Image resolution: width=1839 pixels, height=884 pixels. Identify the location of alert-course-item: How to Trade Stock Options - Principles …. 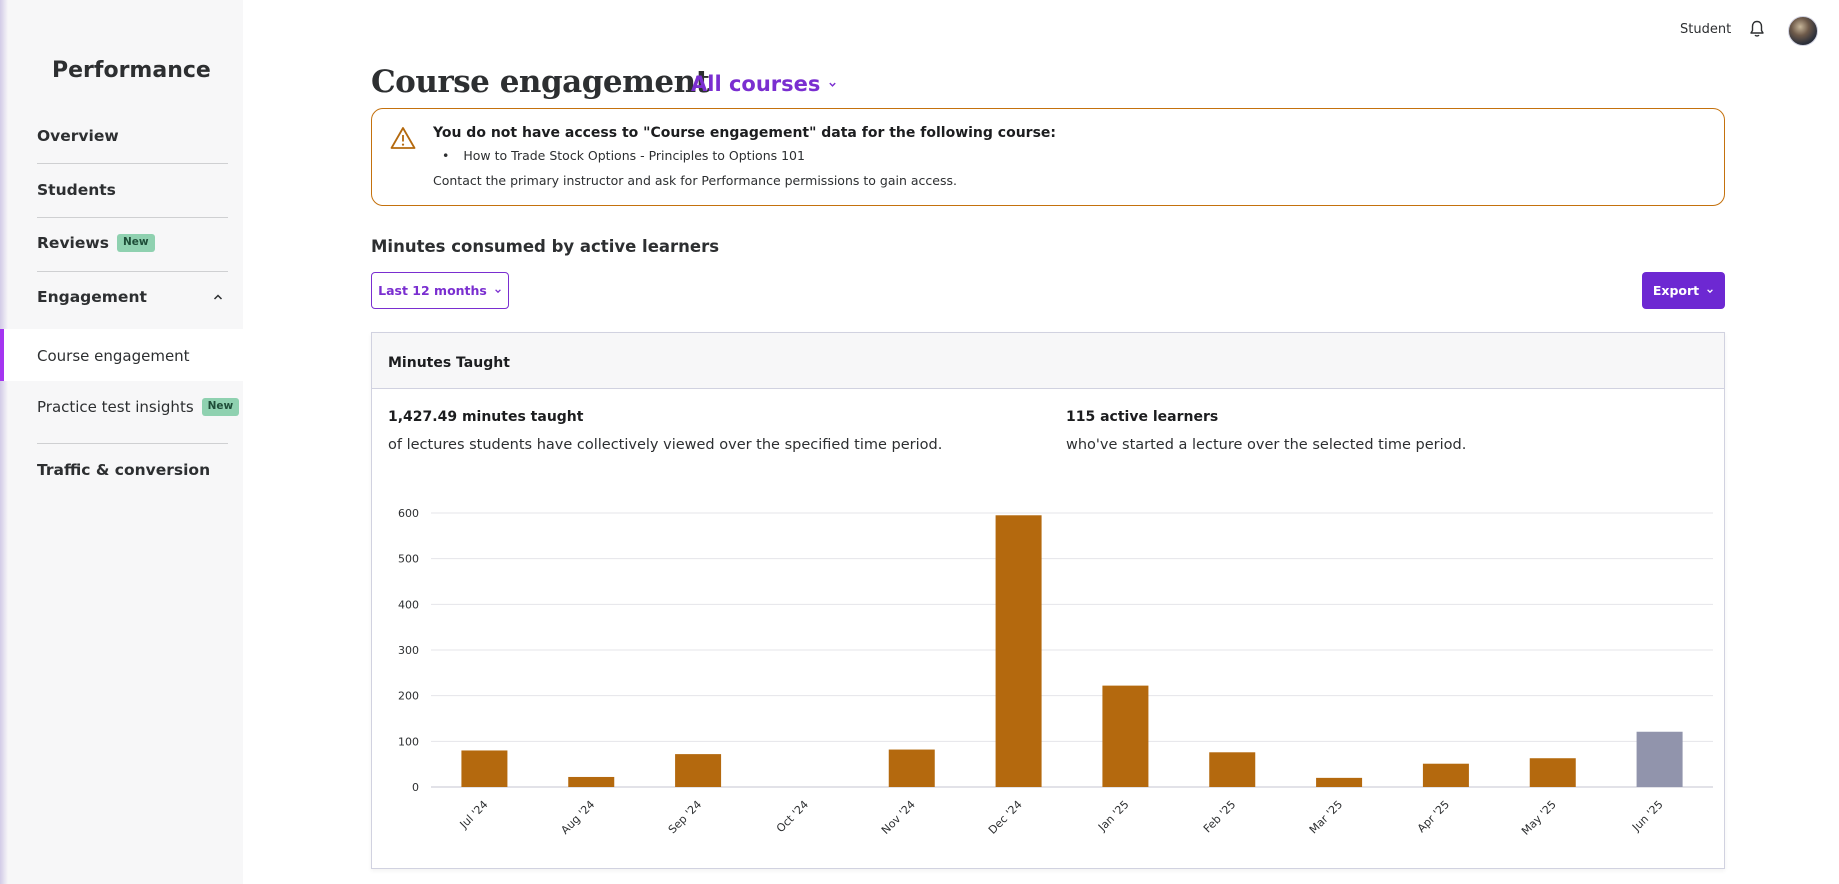
(623, 155).